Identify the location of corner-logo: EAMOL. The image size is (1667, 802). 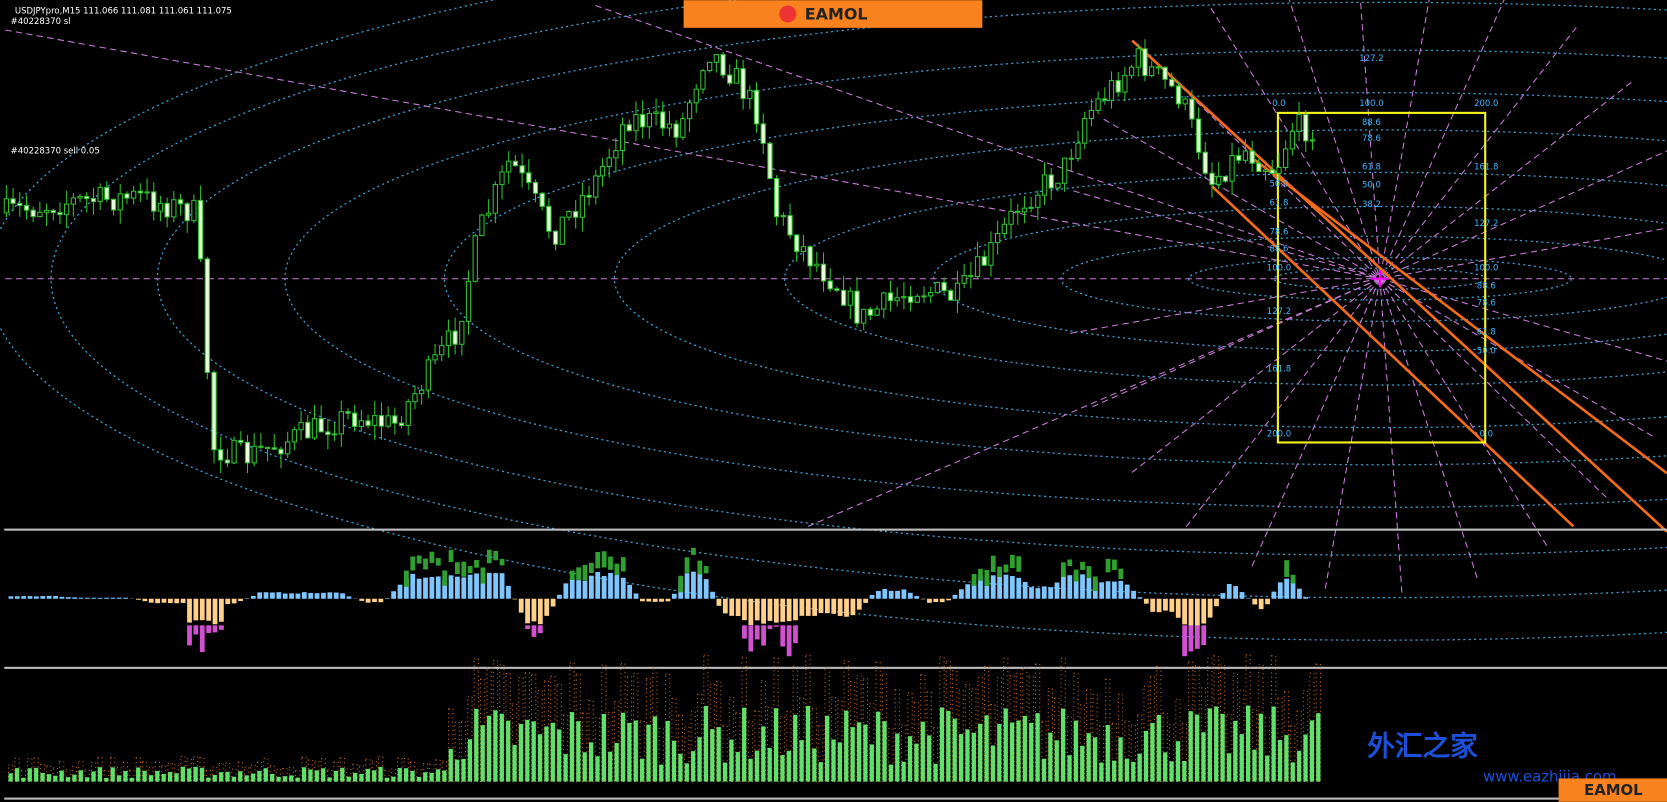
(1613, 790).